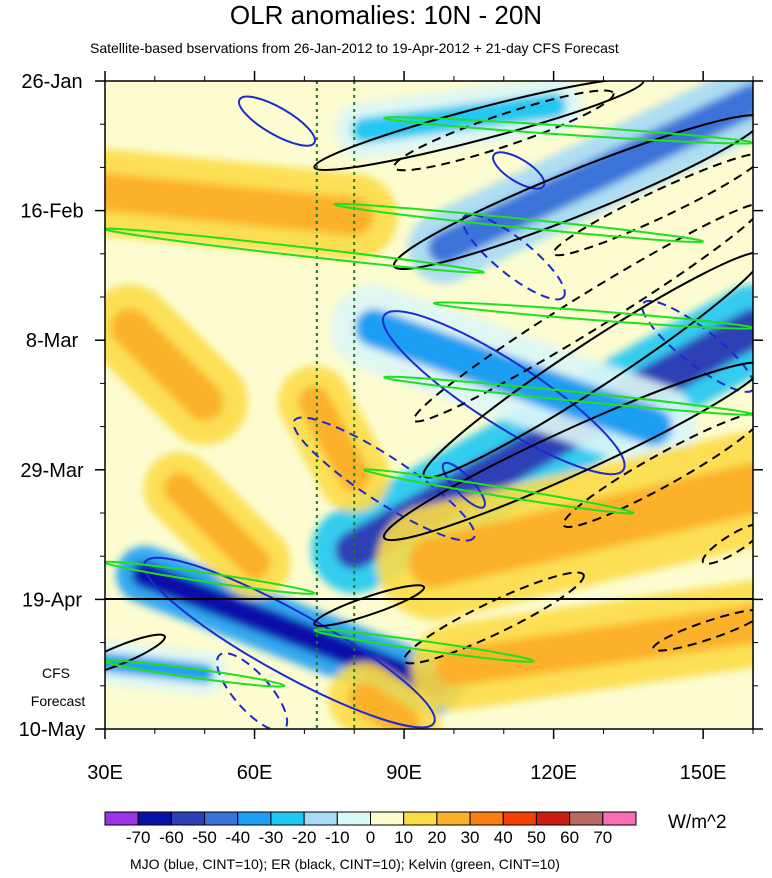  What do you see at coordinates (703, 773) in the screenshot?
I see `x-tick-label: 150E` at bounding box center [703, 773].